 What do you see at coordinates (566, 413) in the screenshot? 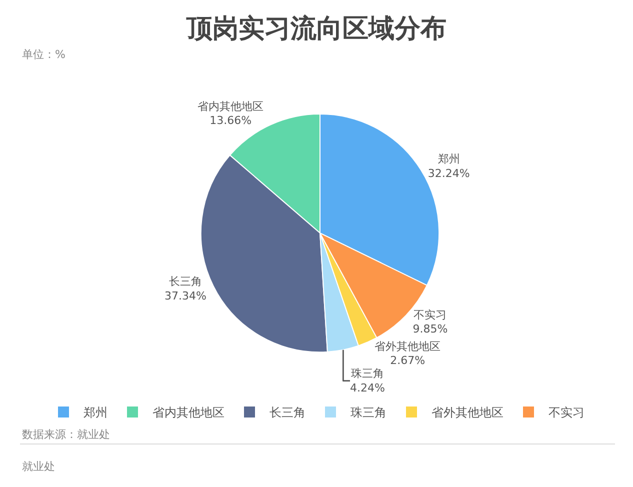
I see `legend-label: 不实习` at bounding box center [566, 413].